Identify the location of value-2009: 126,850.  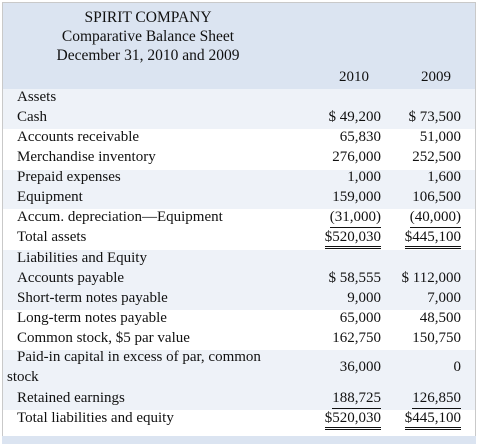
(436, 399).